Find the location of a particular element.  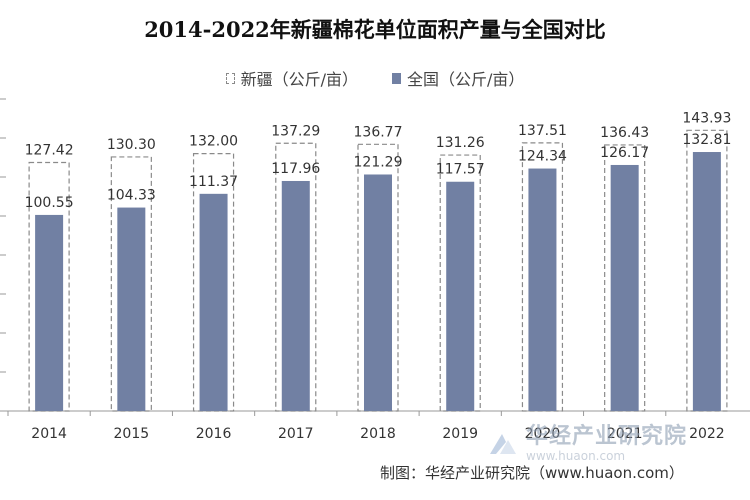

data-label-national-2019: 117.57 is located at coordinates (460, 170).